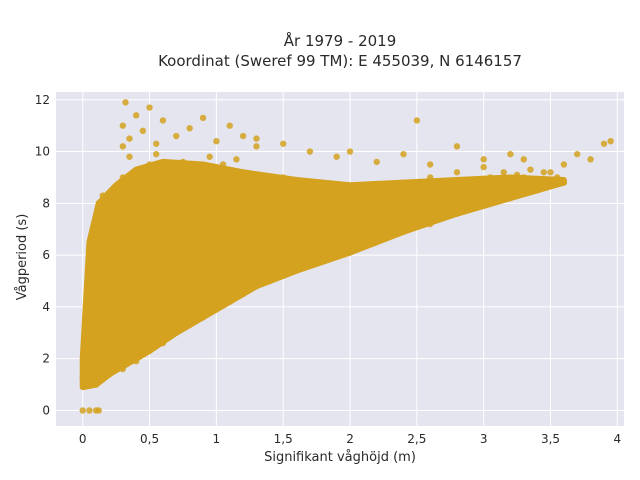  I want to click on x-tick-label: 1, so click(217, 439).